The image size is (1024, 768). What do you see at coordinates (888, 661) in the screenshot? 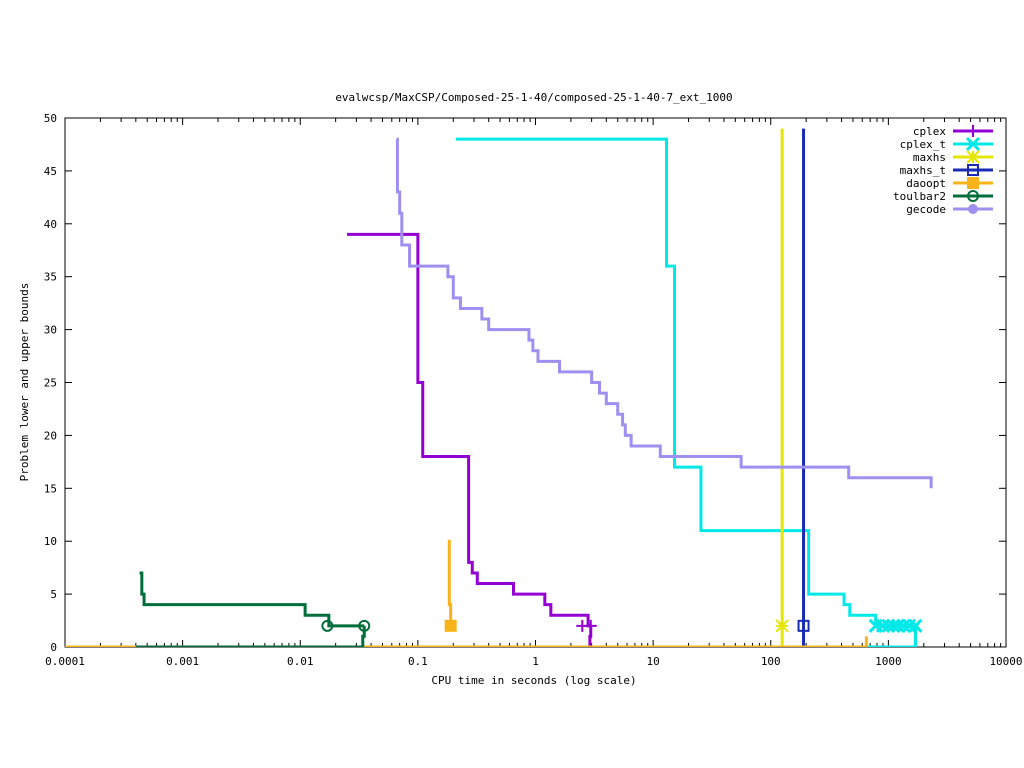
I see `x-tick-label: 1000` at bounding box center [888, 661].